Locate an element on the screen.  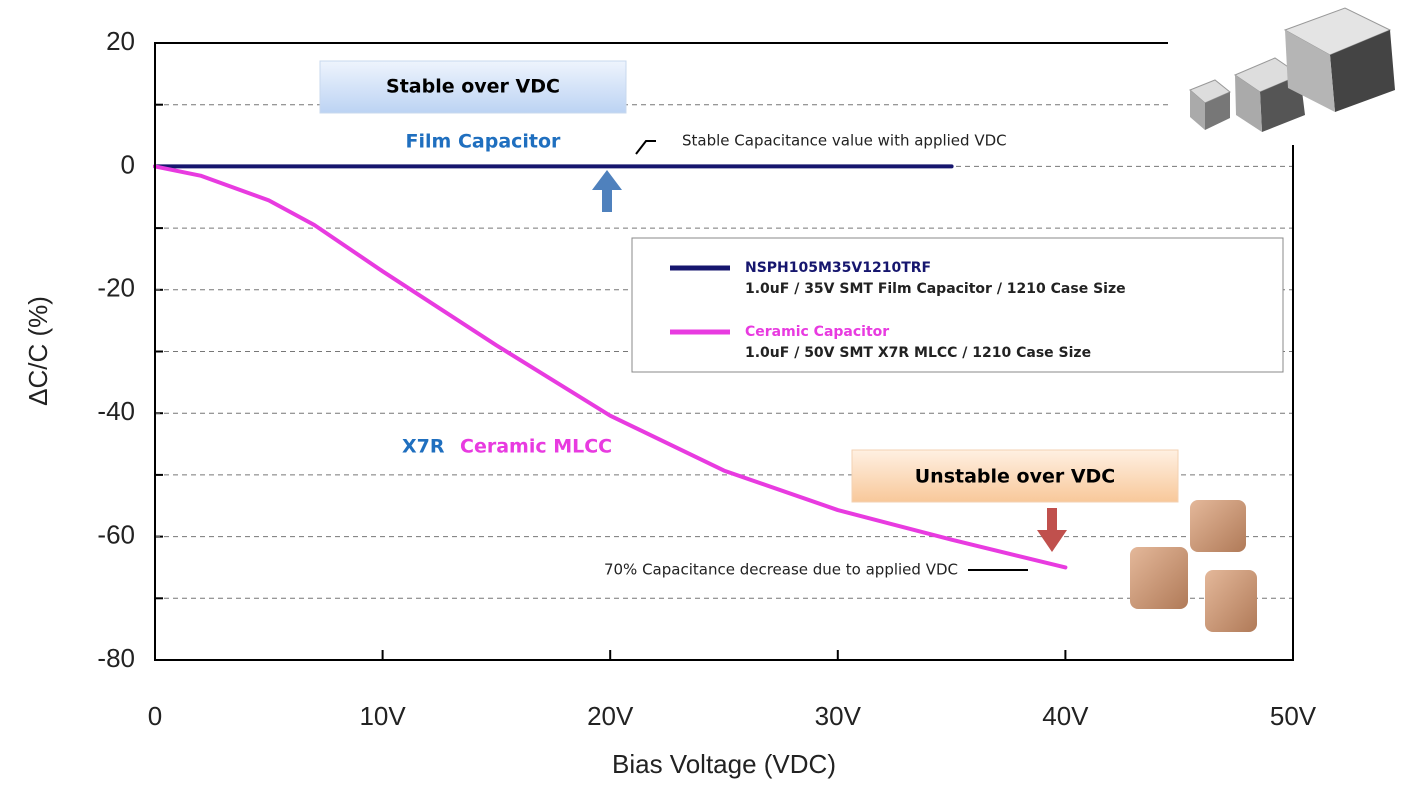
smd-picture is located at coordinates (1287, 72).